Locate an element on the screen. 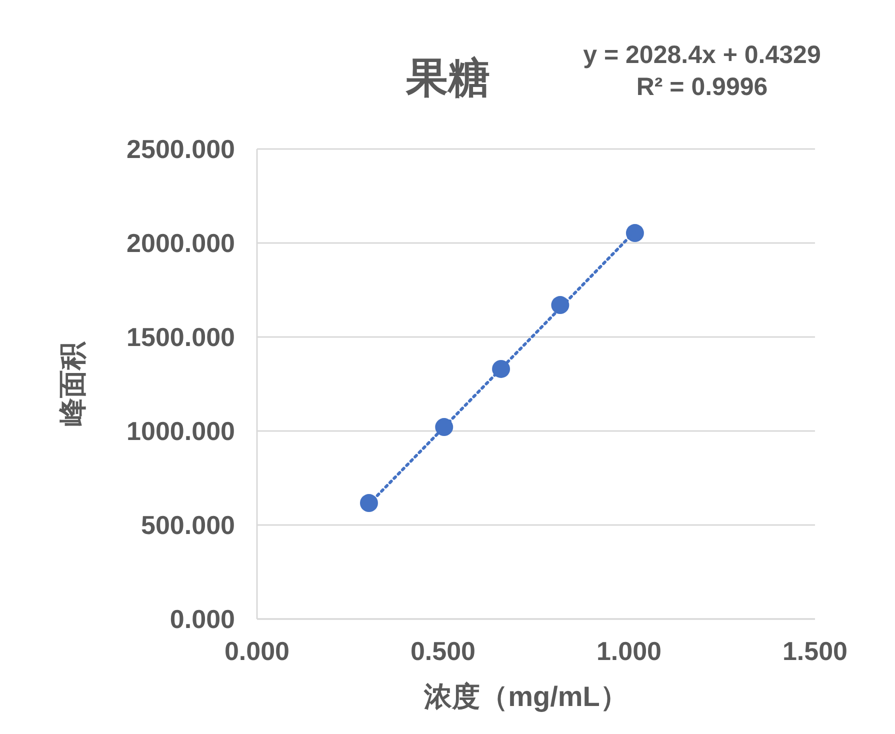 The image size is (895, 734). y-tick-label: 1500.000 is located at coordinates (180, 337).